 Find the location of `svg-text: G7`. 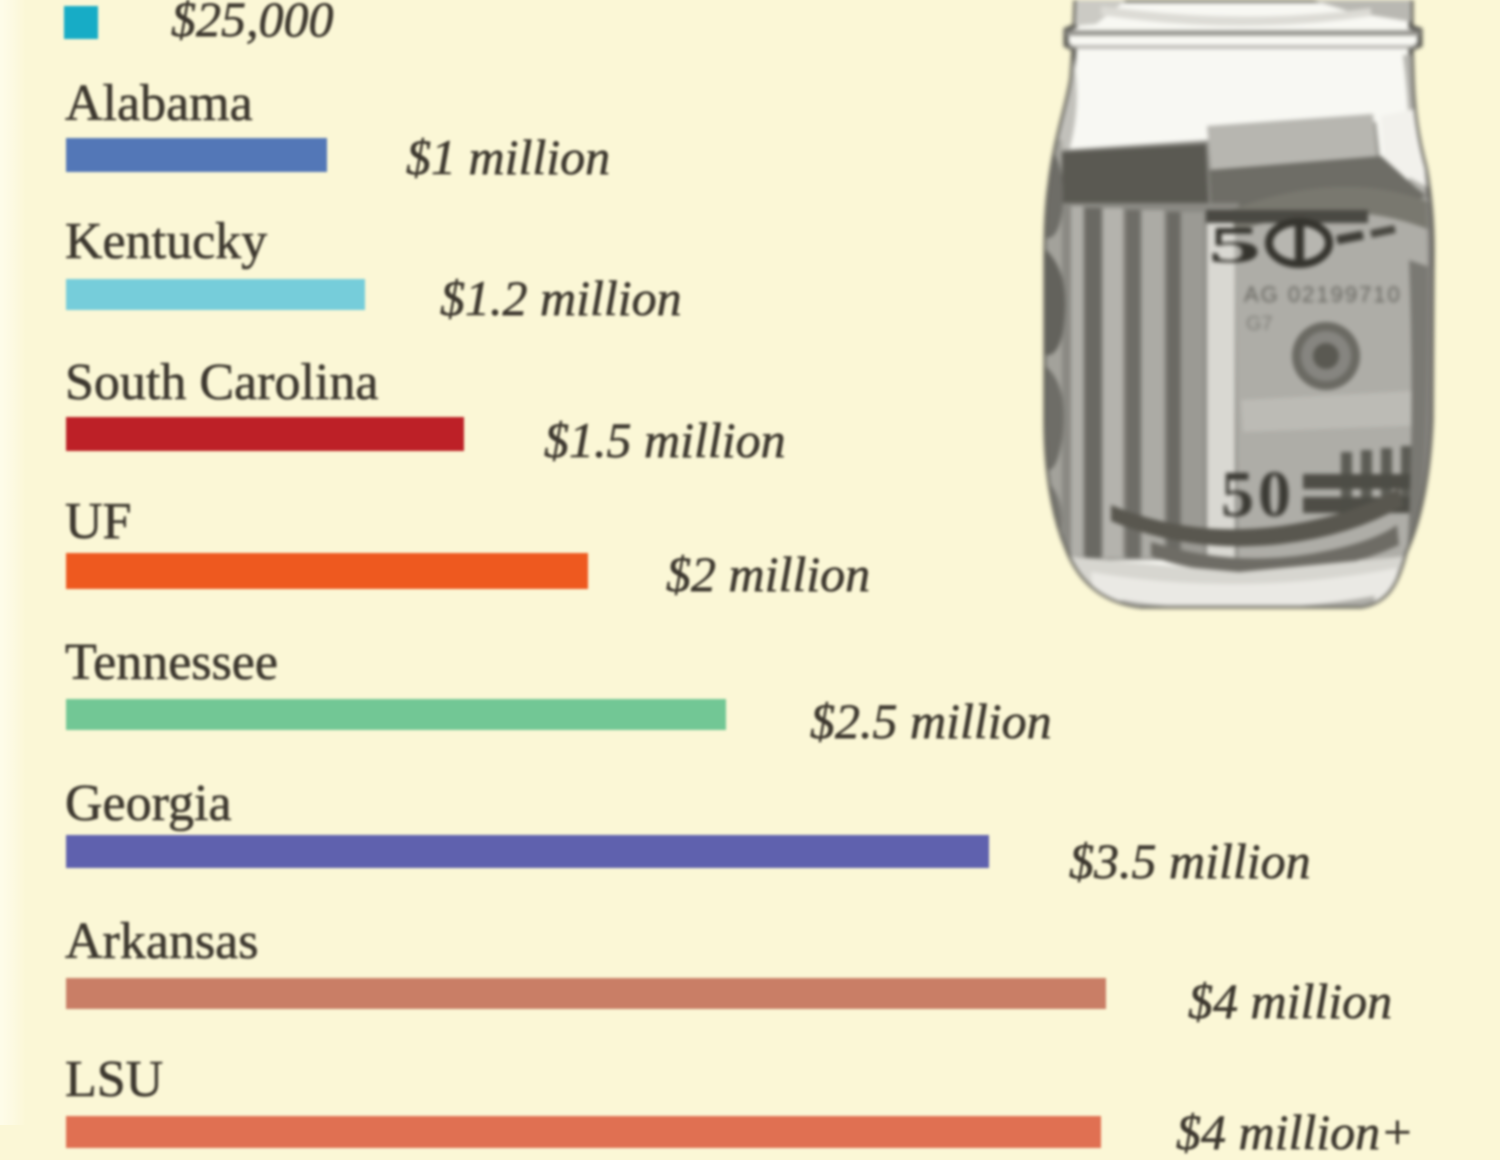

svg-text: G7 is located at coordinates (1259, 324).